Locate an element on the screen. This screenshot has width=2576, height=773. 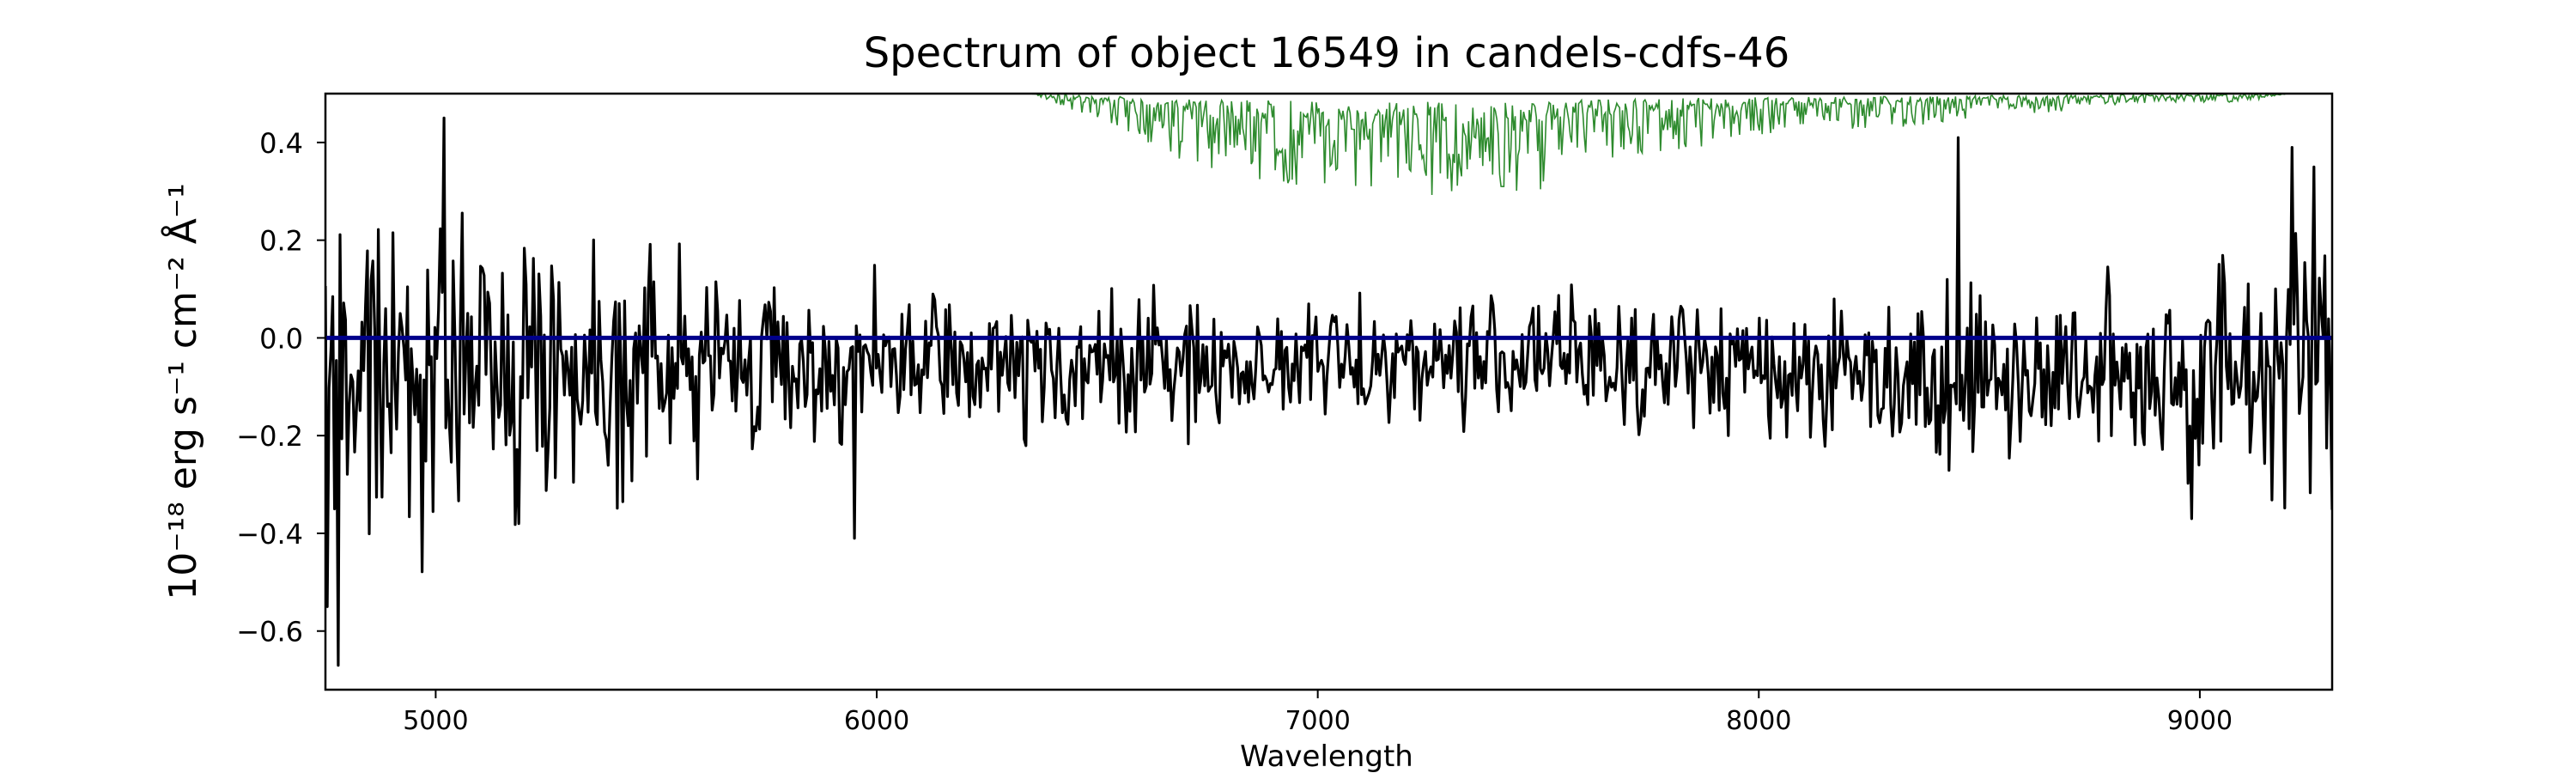
y-tick-label: −0.4 is located at coordinates (269, 534).